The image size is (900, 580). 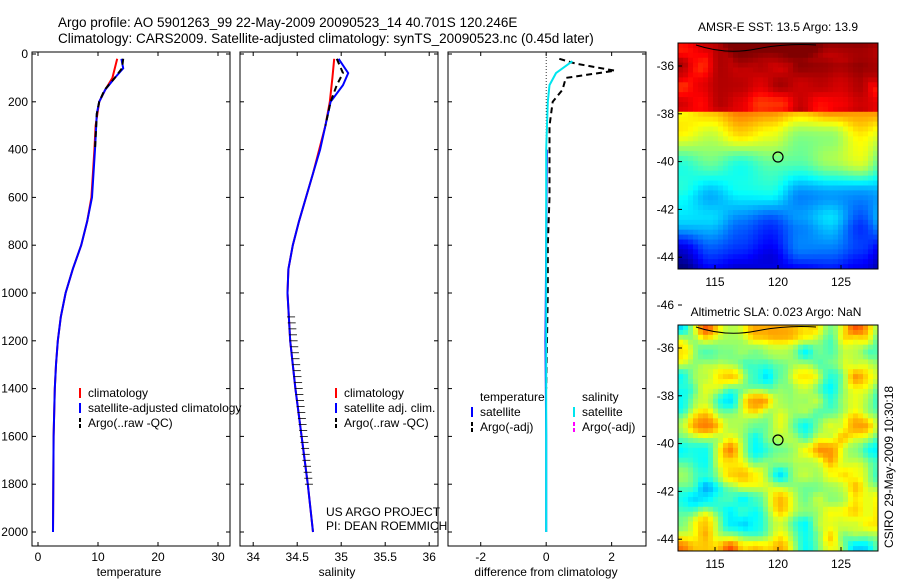 What do you see at coordinates (756, 48) in the screenshot?
I see `sst-coastline-contour` at bounding box center [756, 48].